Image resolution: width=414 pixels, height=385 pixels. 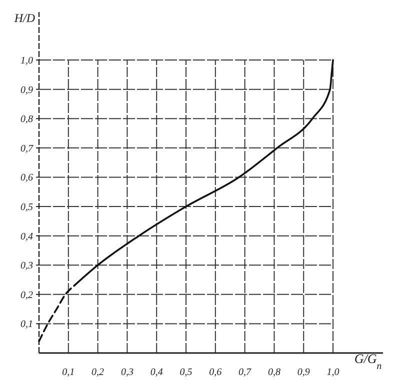 I want to click on y-tick-label: 0,5, so click(x=26, y=208).